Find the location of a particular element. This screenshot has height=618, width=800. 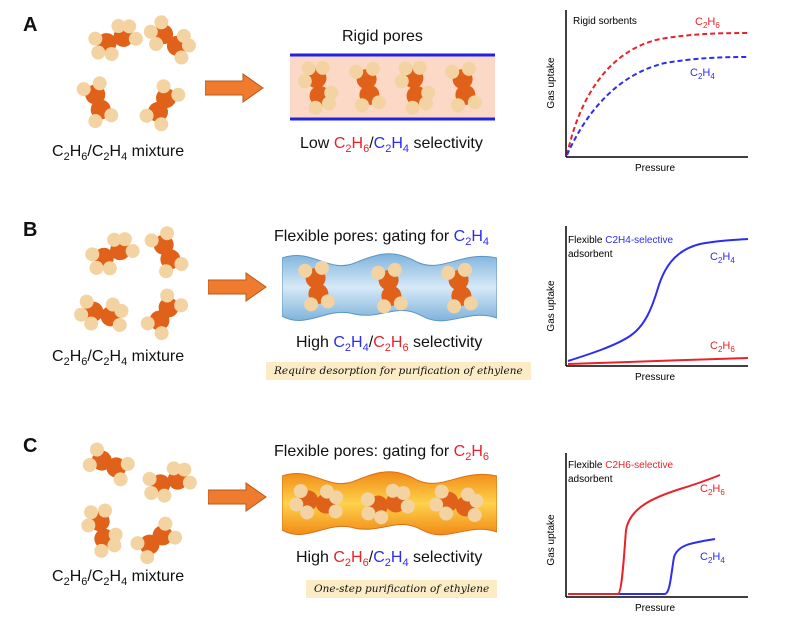

chart-legend: Flexible C2H6-selective is located at coordinates (620, 465).